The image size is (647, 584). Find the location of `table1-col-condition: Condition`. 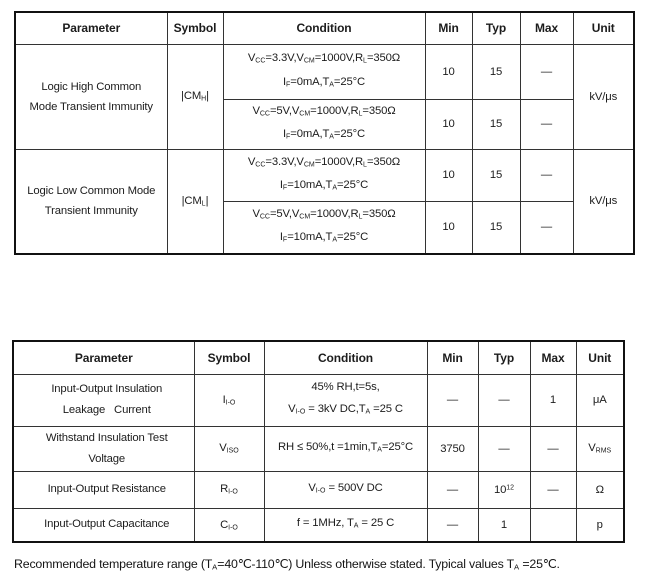

table1-col-condition: Condition is located at coordinates (324, 28).